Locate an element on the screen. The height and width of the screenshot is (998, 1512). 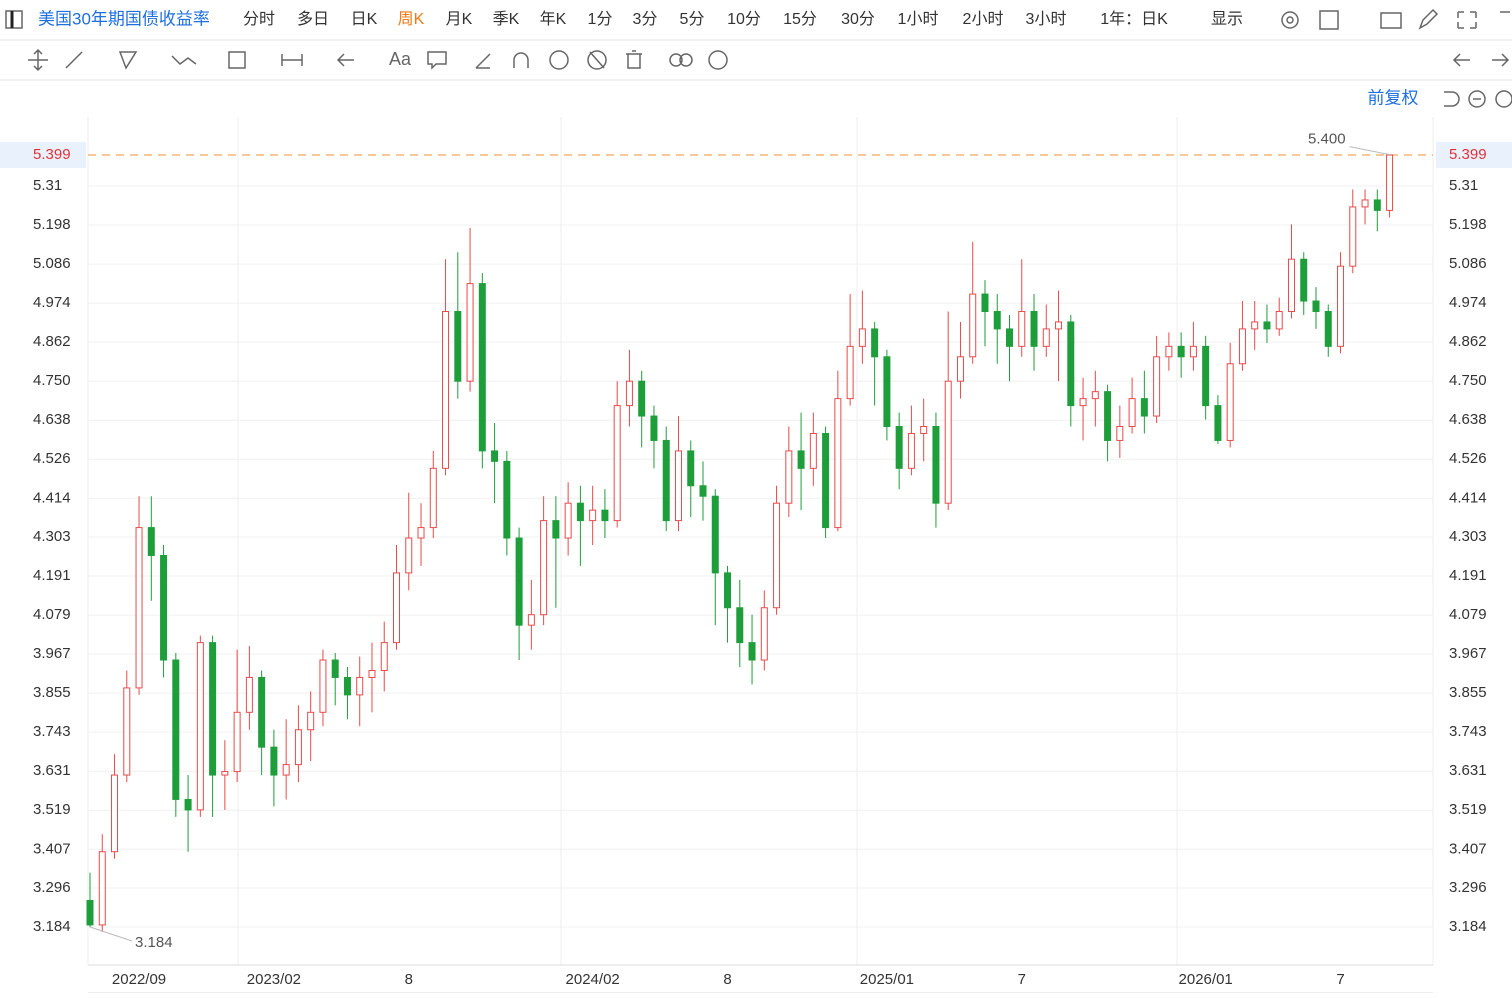
period-tab: 3小时 is located at coordinates (1046, 19).